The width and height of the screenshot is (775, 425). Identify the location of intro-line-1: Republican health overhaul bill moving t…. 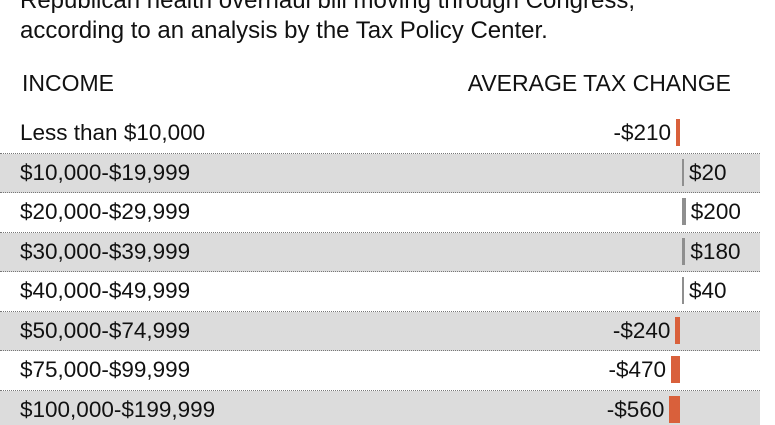
(328, 7).